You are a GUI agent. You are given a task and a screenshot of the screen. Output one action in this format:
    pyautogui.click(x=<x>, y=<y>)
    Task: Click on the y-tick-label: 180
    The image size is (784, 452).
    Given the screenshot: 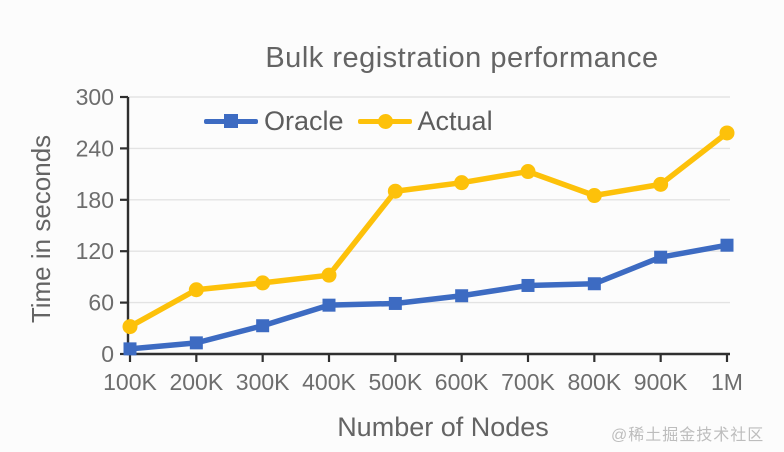 What is the action you would take?
    pyautogui.click(x=95, y=200)
    